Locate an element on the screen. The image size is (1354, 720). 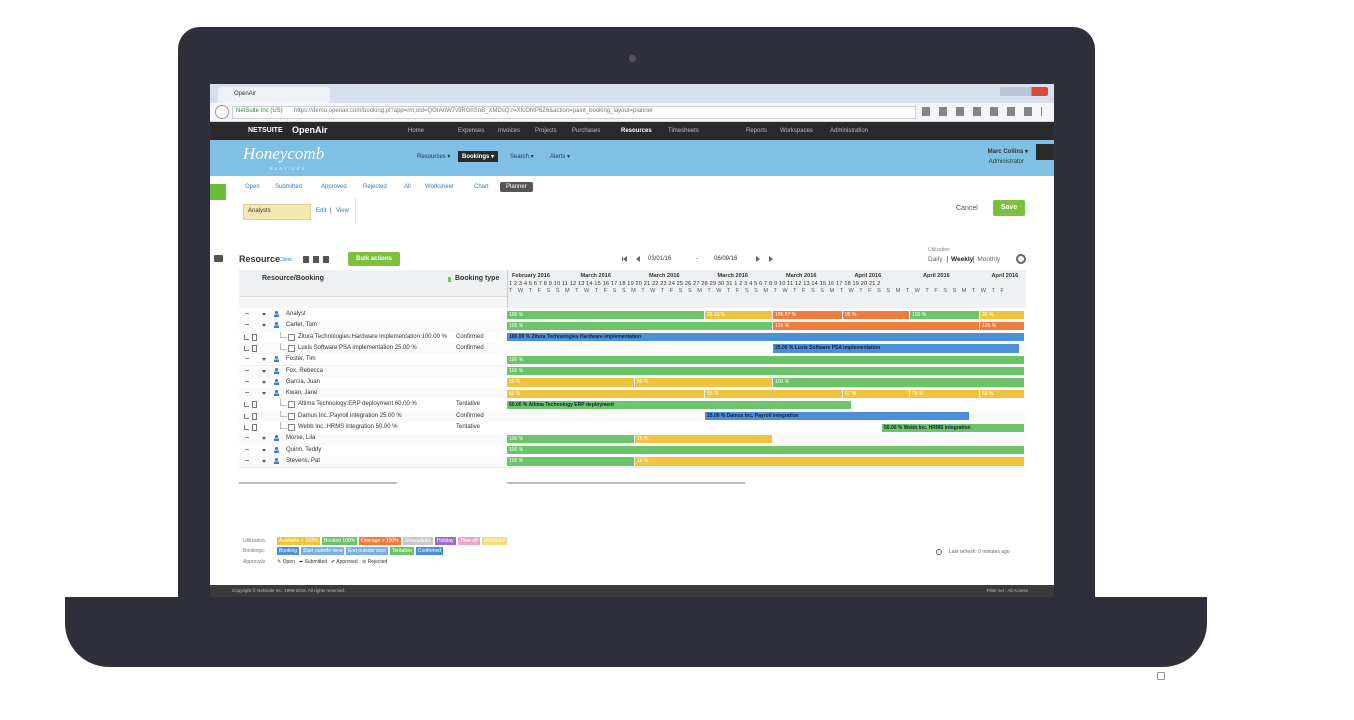
filter-edit: Edit is located at coordinates (321, 211).